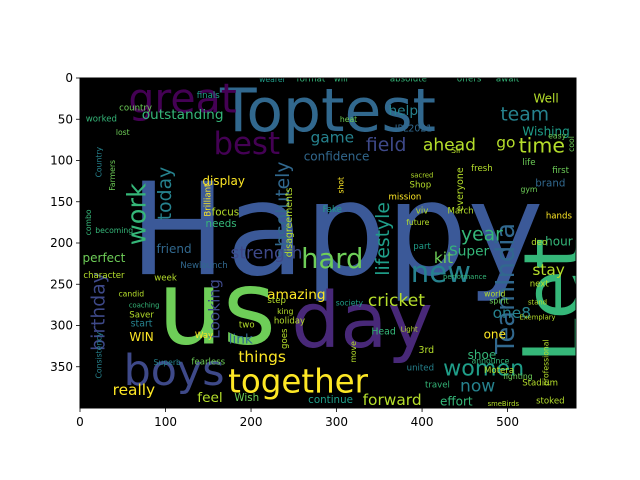  What do you see at coordinates (209, 96) in the screenshot?
I see `word-finals: finals` at bounding box center [209, 96].